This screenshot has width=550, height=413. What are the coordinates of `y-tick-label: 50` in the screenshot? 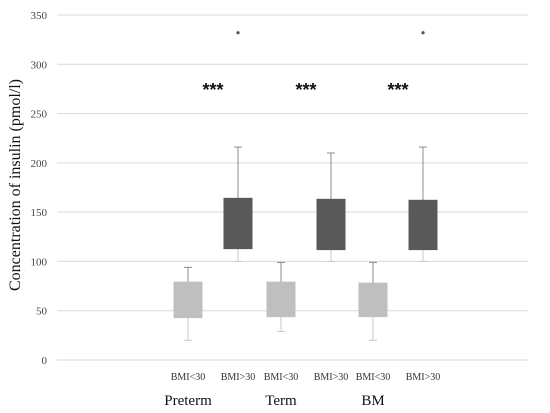 It's located at (42, 312).